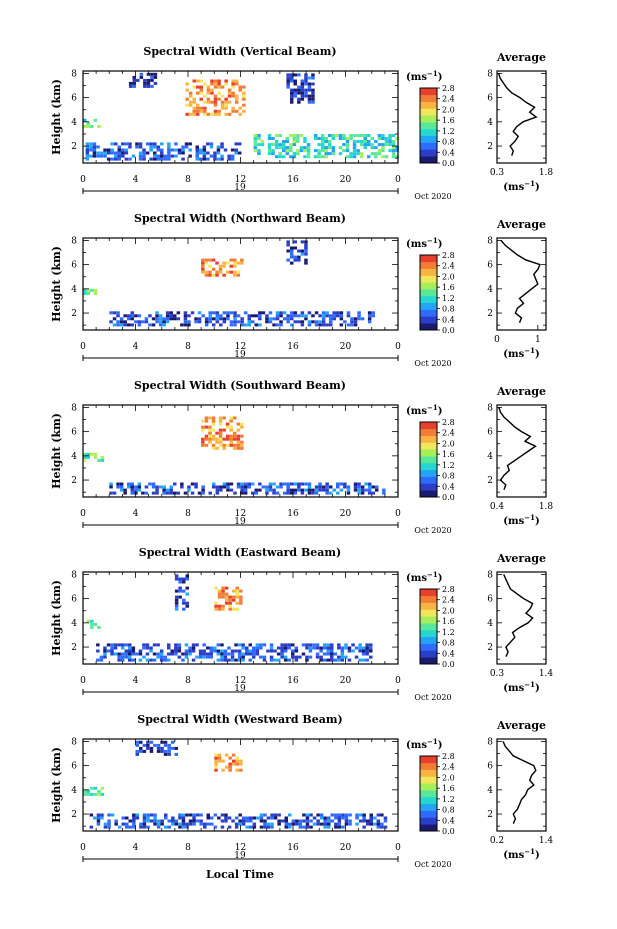 Image resolution: width=617 pixels, height=929 pixels. Describe the element at coordinates (448, 309) in the screenshot. I see `colorbar-tick-label: 0.8` at that location.